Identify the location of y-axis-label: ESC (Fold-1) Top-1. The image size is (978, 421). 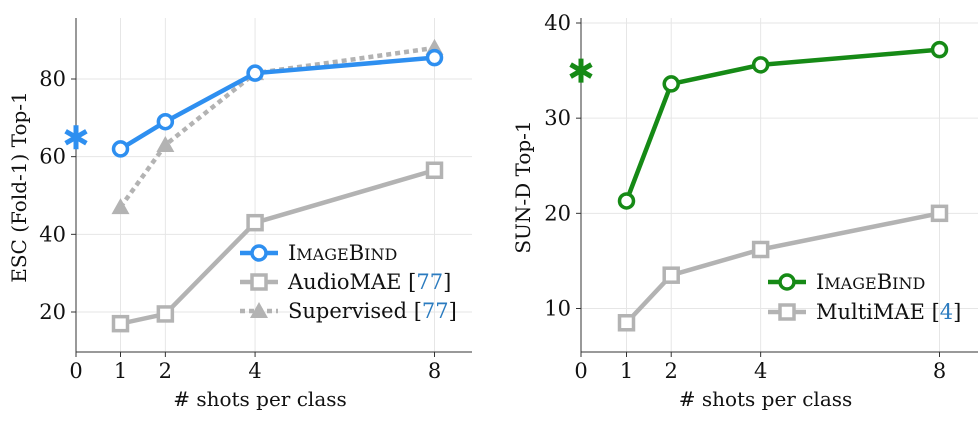
(19, 187).